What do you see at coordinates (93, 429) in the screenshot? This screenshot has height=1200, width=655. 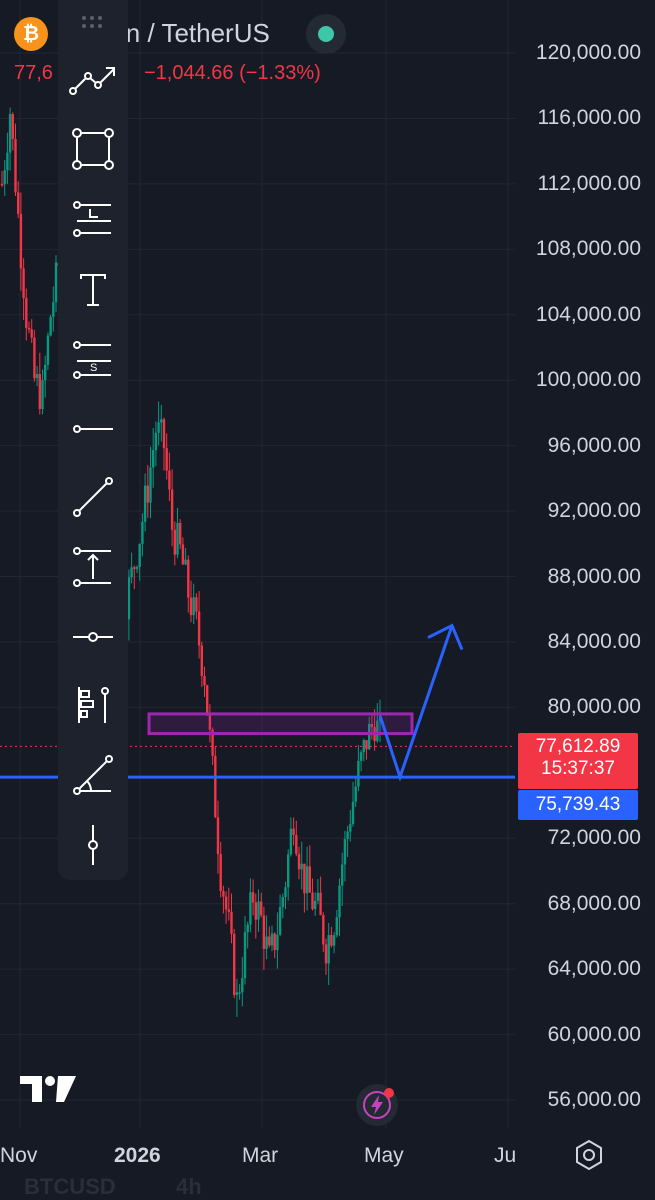 I see `horizontal-ray-icon` at bounding box center [93, 429].